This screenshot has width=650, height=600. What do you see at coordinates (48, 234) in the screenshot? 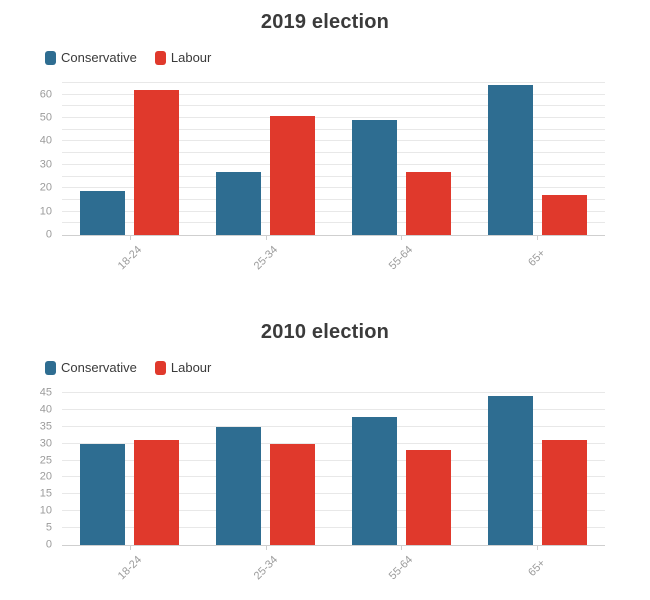
I see `y-tick-label: 0` at bounding box center [48, 234].